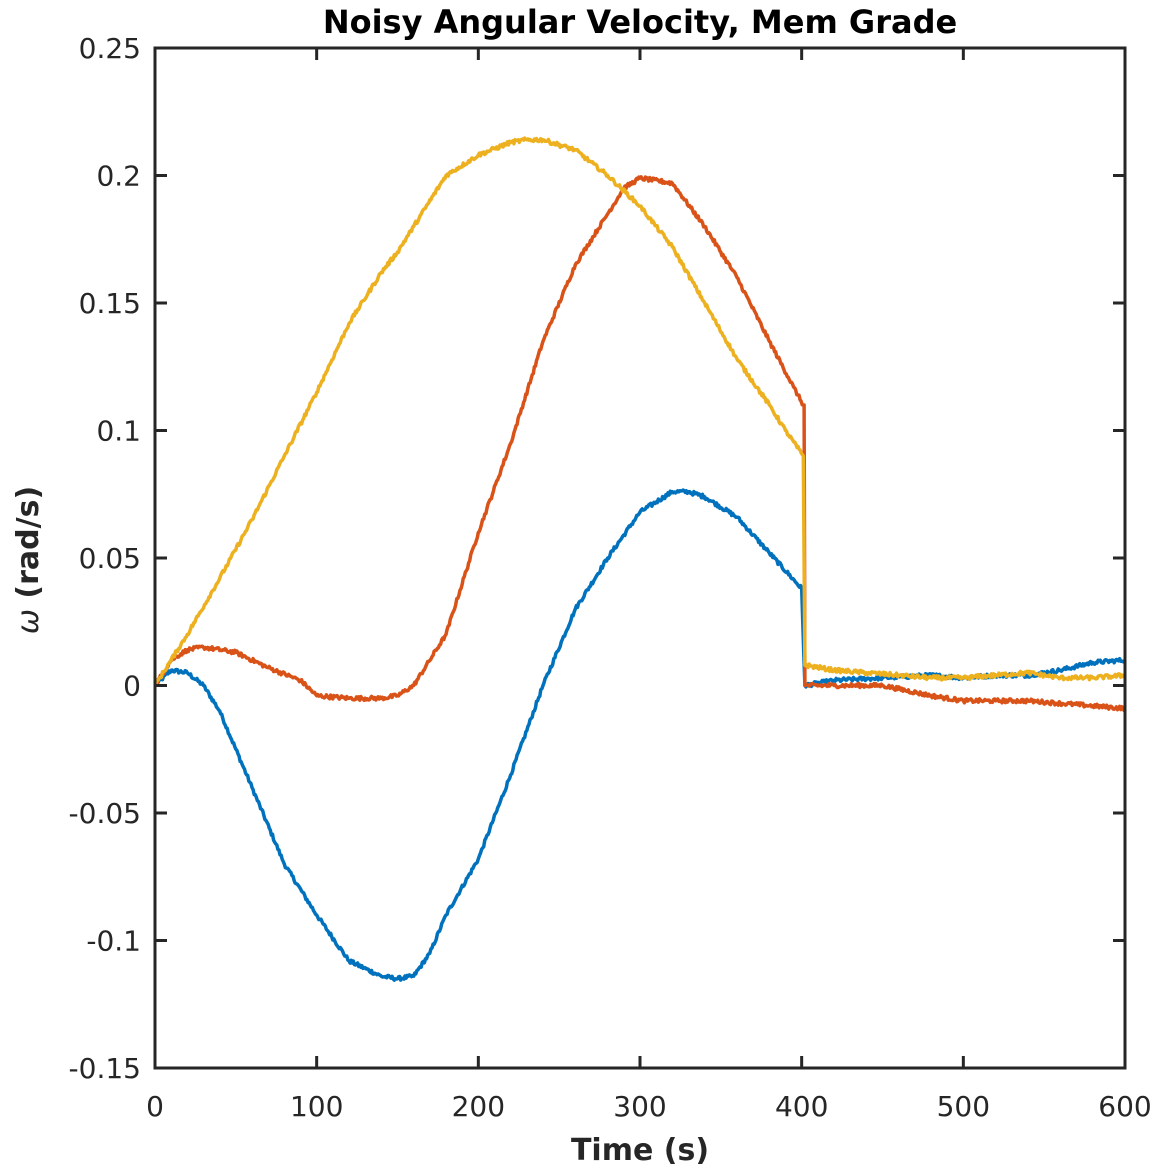 The width and height of the screenshot is (1160, 1173). What do you see at coordinates (110, 558) in the screenshot?
I see `y-tick-label: 0.05` at bounding box center [110, 558].